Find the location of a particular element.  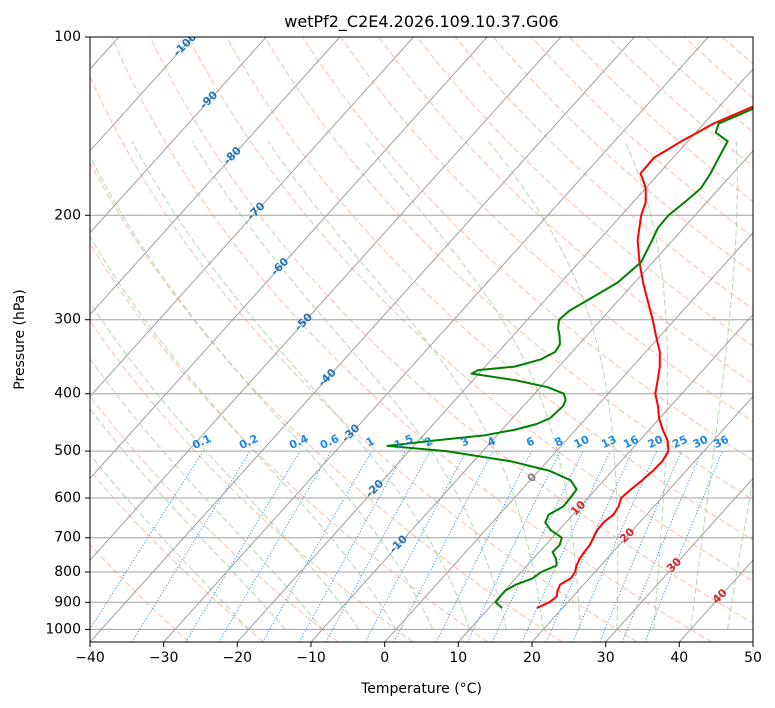

x-tick-label: −20 is located at coordinates (238, 658).